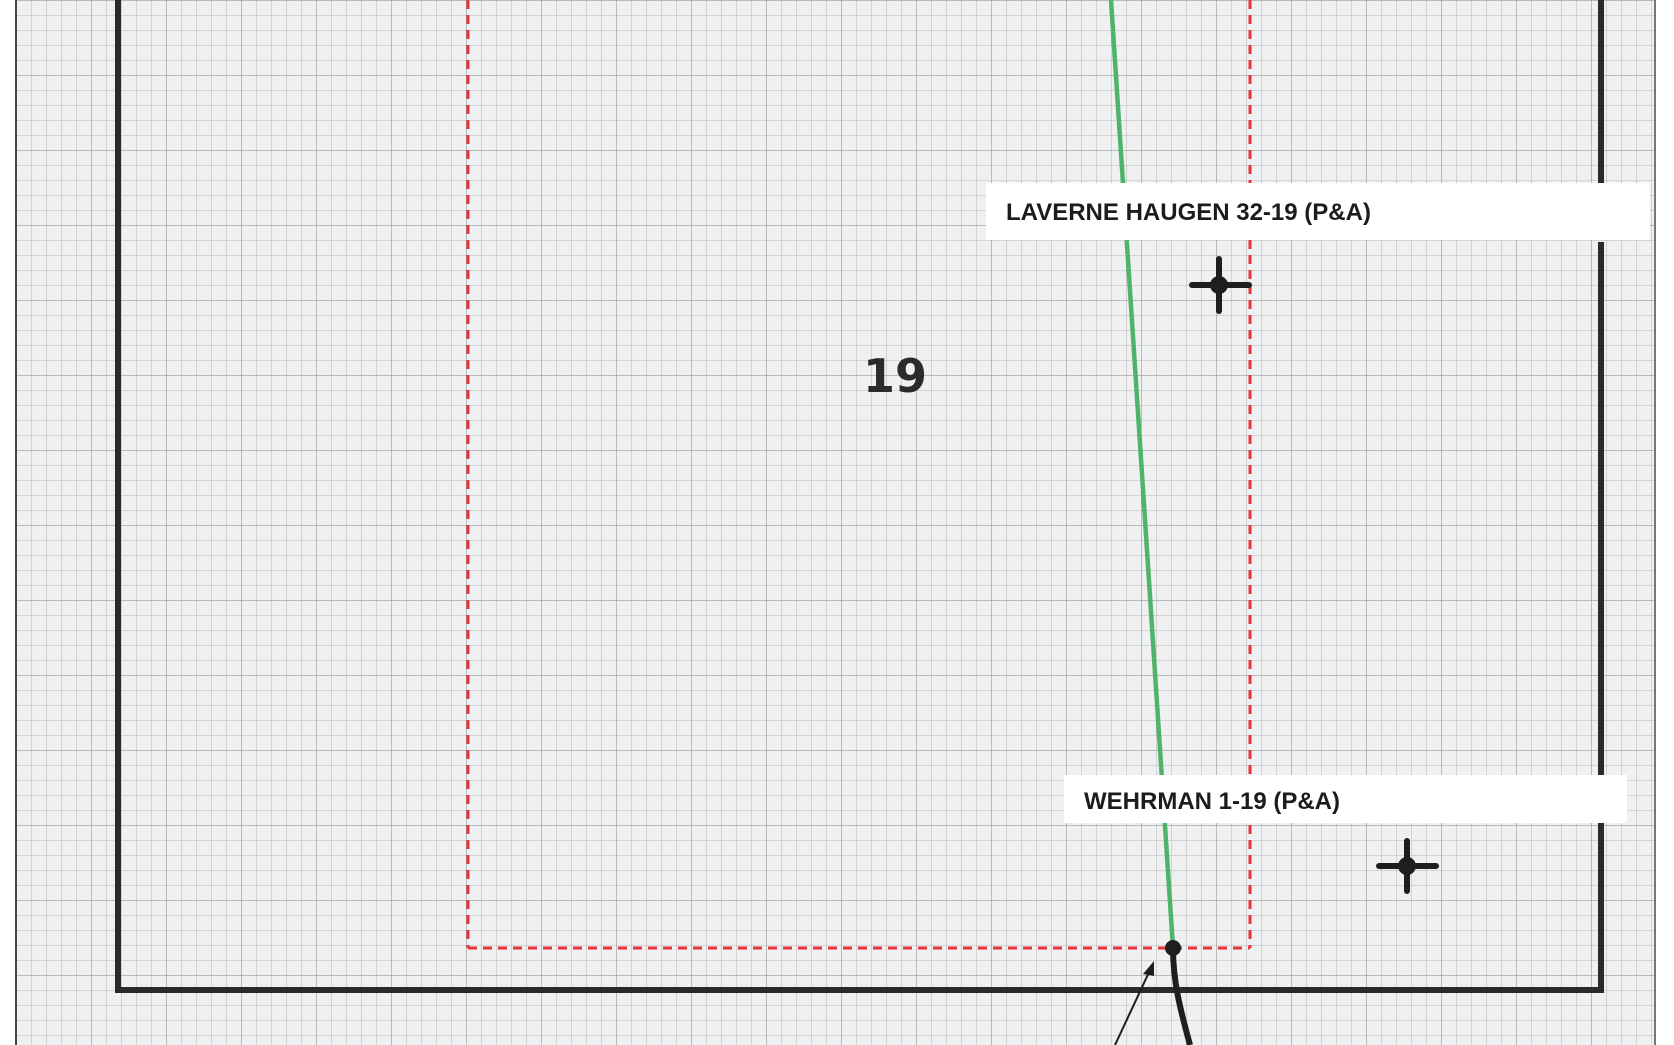 Image resolution: width=1674 pixels, height=1045 pixels. Describe the element at coordinates (1173, 948) in the screenshot. I see `entry-point-marker` at that location.